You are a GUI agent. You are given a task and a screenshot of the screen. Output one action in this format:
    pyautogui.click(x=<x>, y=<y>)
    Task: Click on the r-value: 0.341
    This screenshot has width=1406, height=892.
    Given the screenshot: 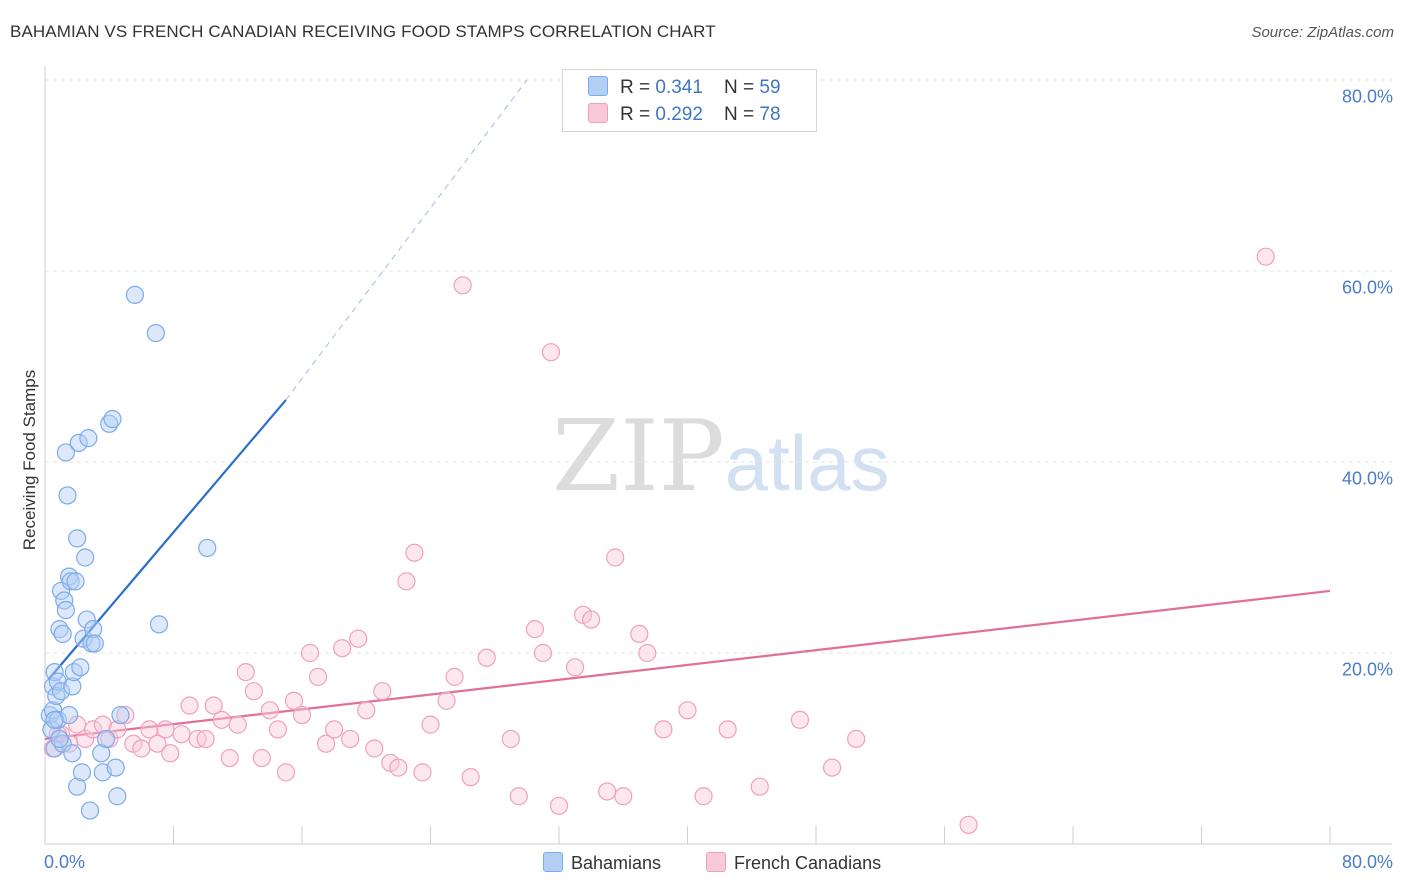 What is the action you would take?
    pyautogui.click(x=679, y=87)
    